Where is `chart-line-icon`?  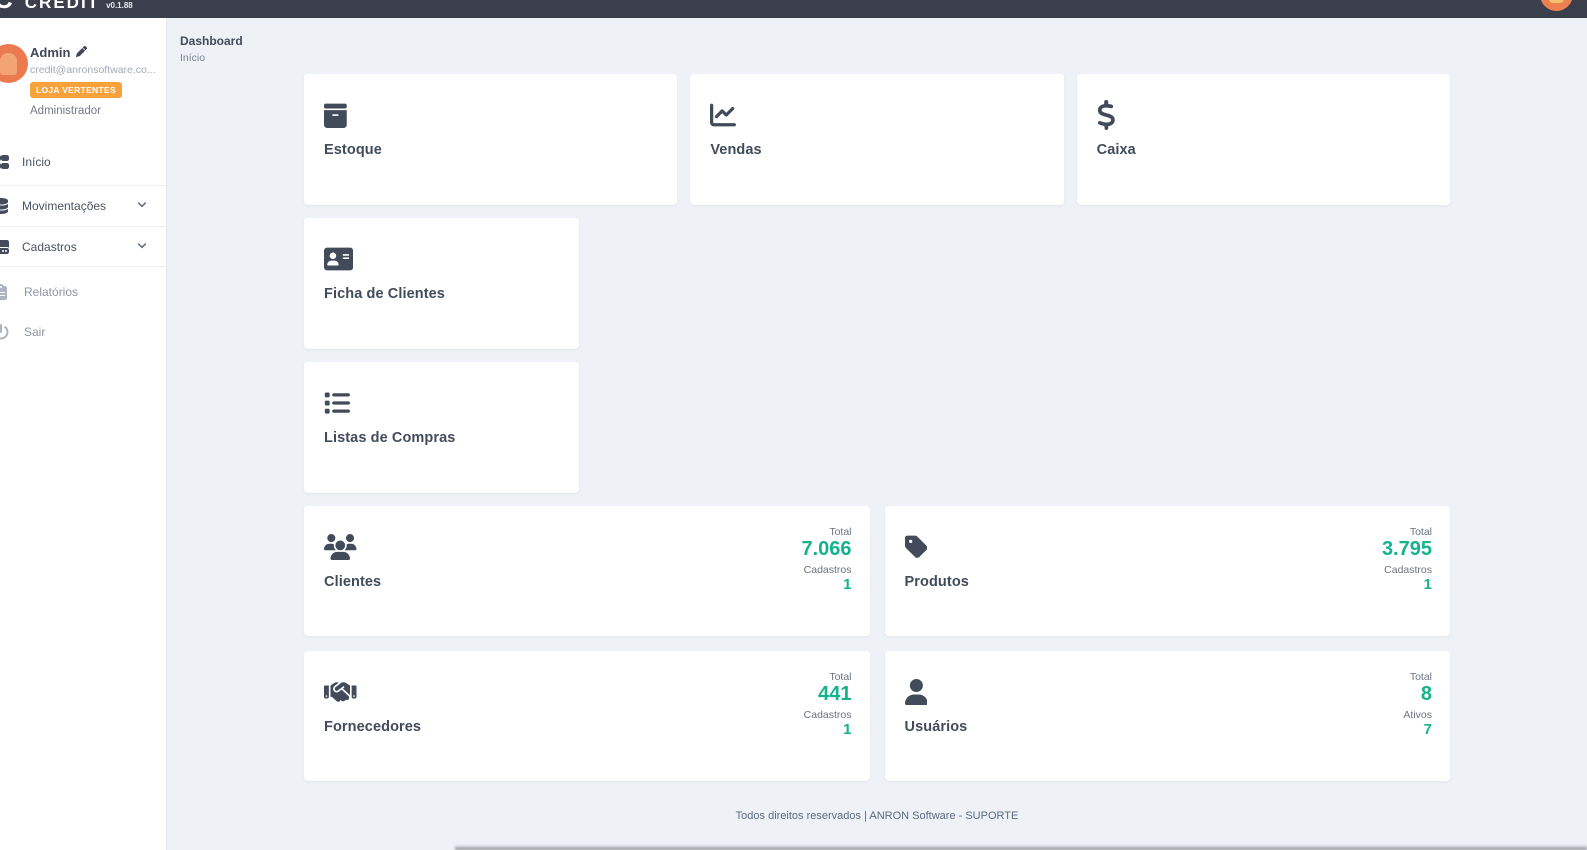
chart-line-icon is located at coordinates (876, 115).